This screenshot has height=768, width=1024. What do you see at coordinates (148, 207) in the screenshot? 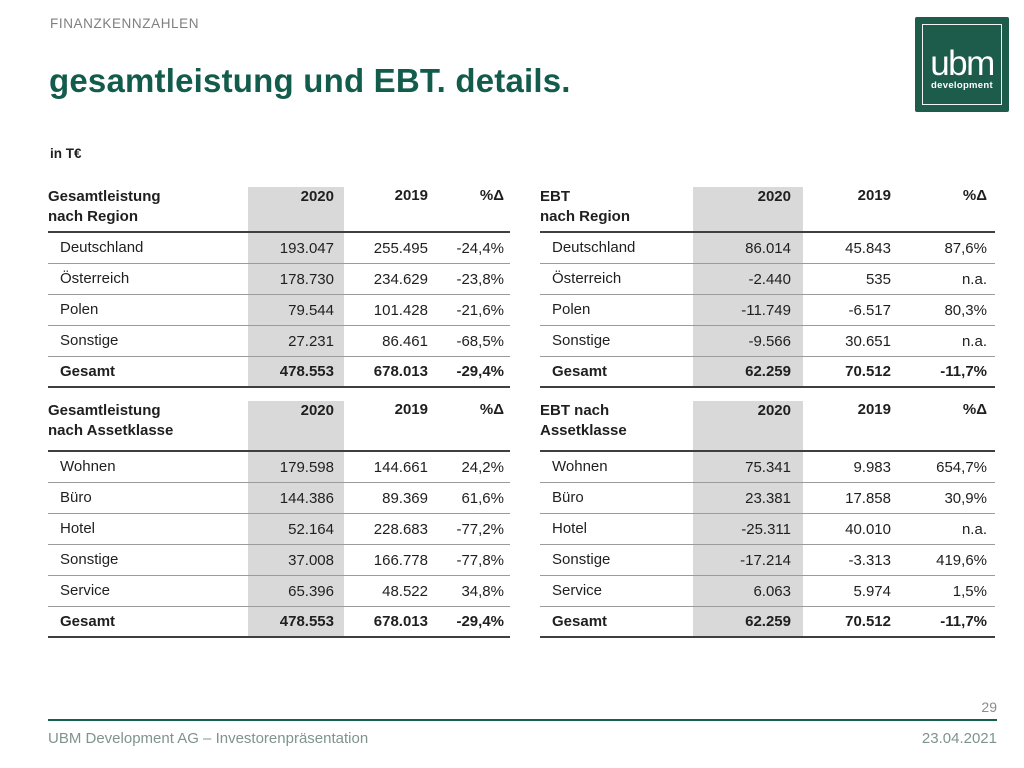
I see `table-title: Gesamtleistung nach Region` at bounding box center [148, 207].